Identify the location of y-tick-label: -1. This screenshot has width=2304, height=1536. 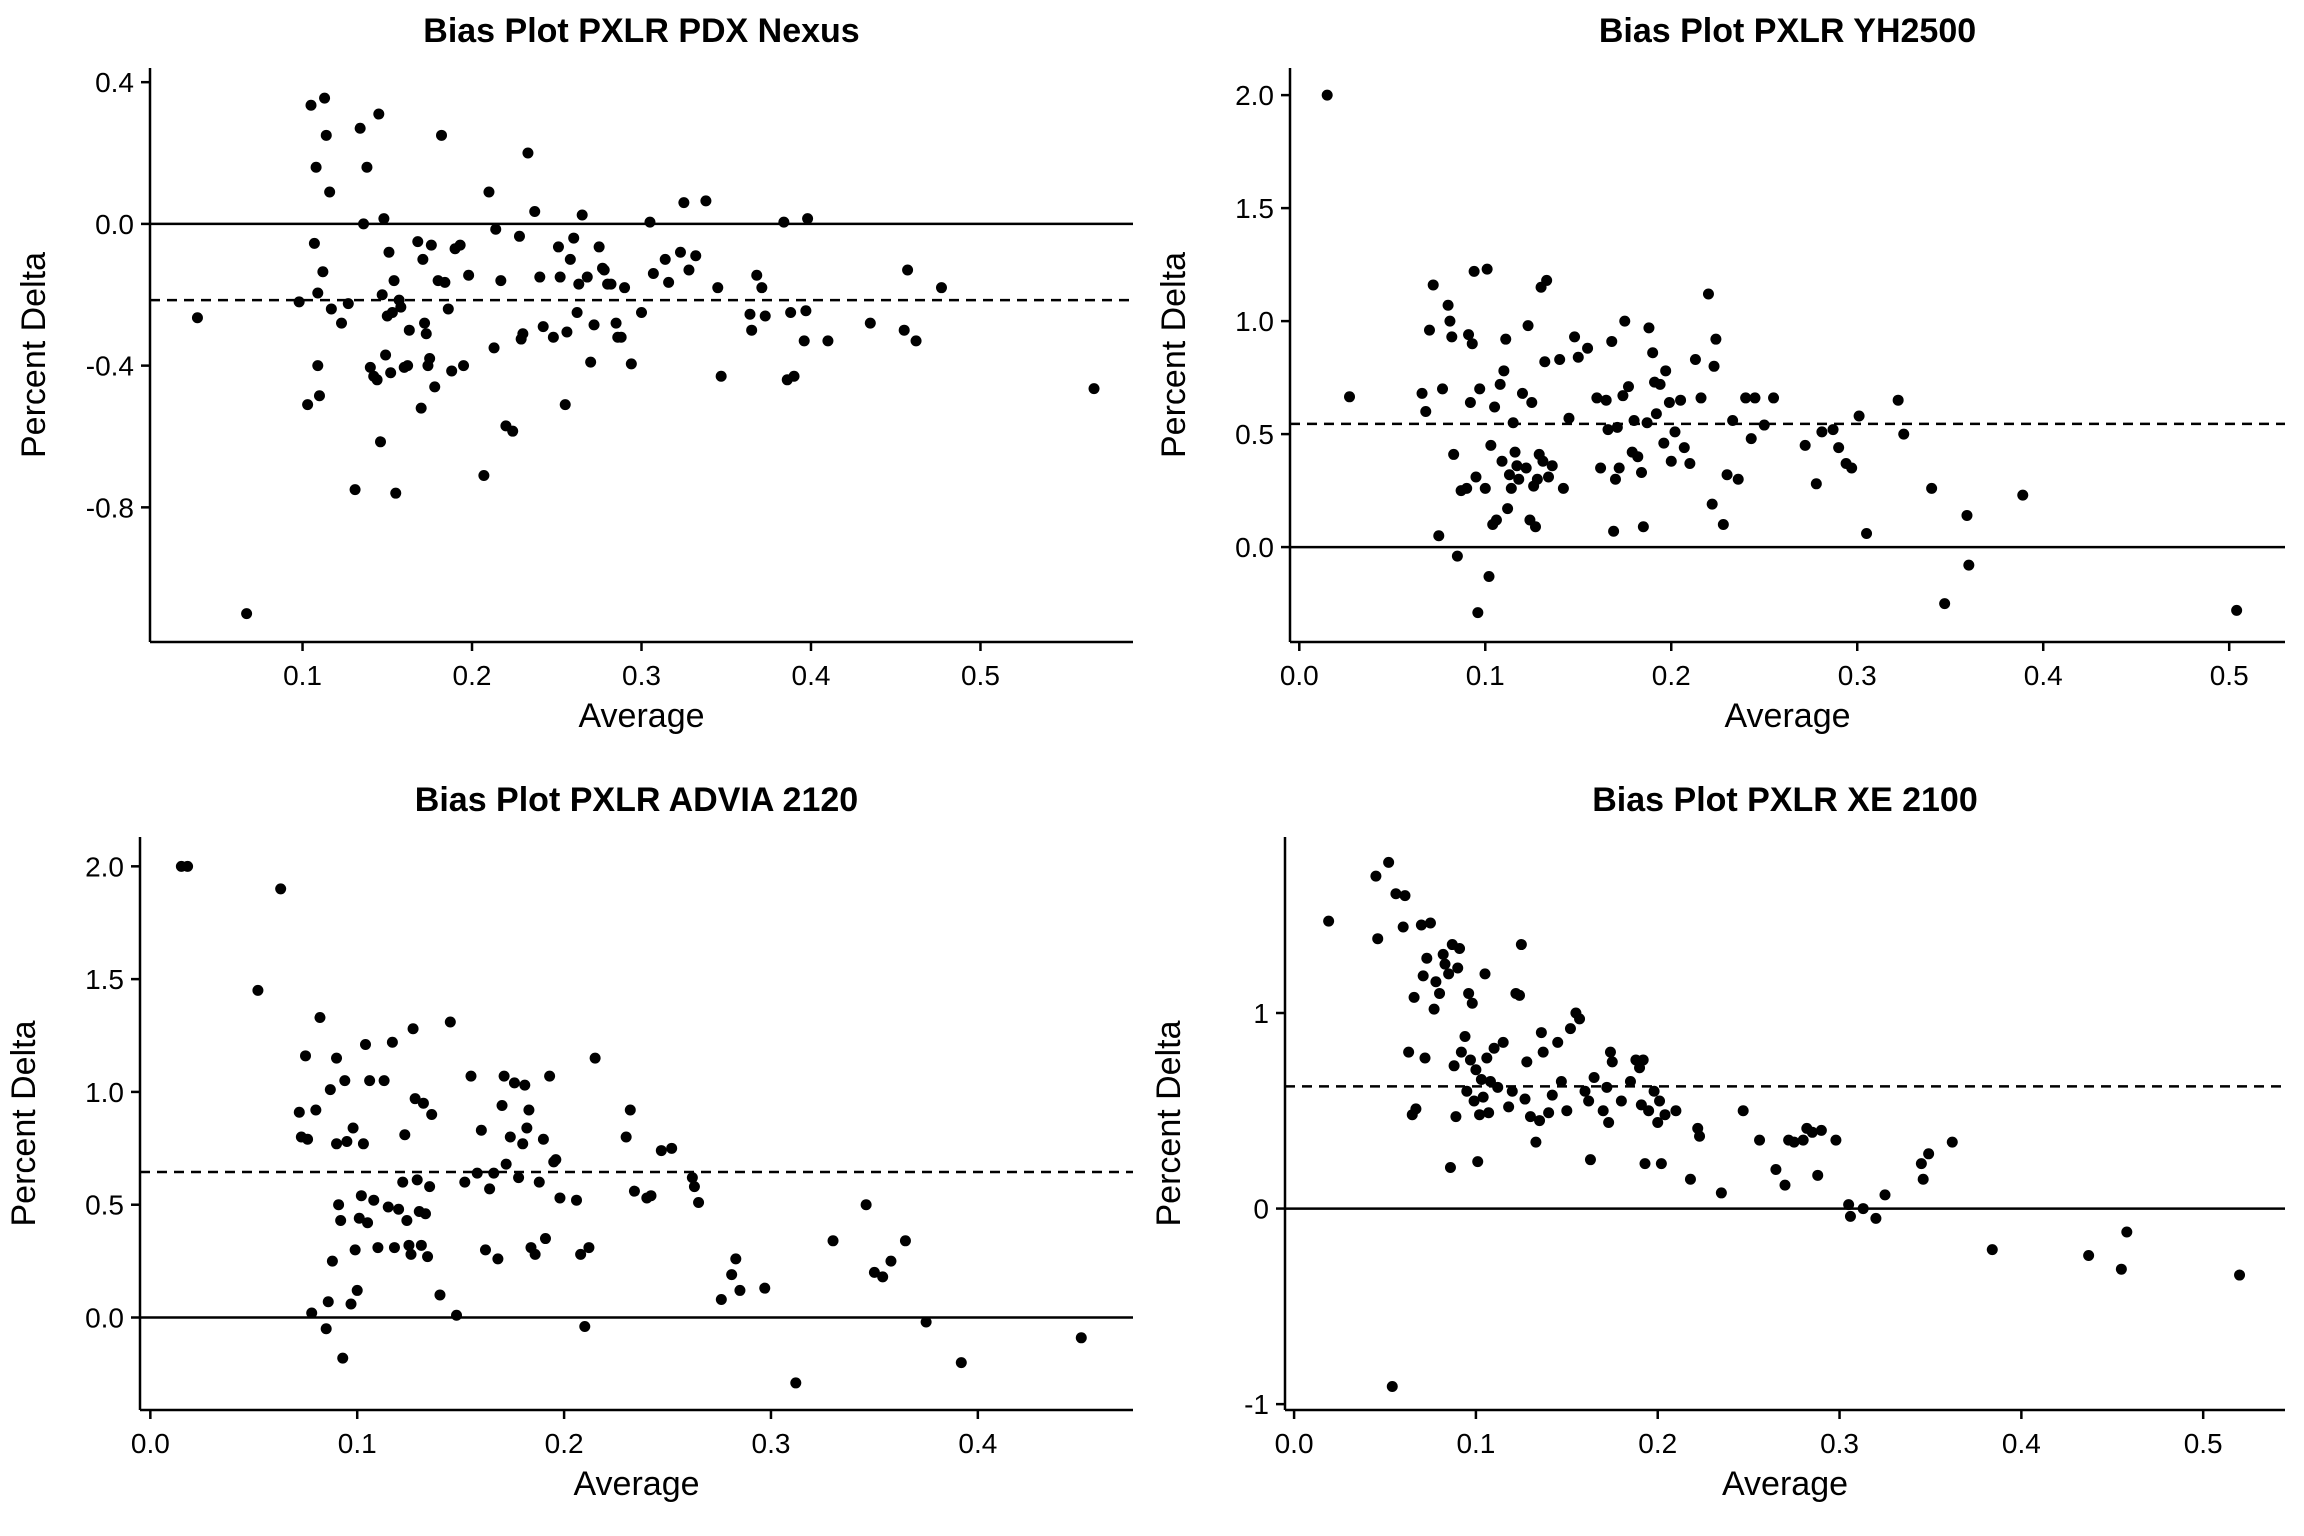
(1256, 1404).